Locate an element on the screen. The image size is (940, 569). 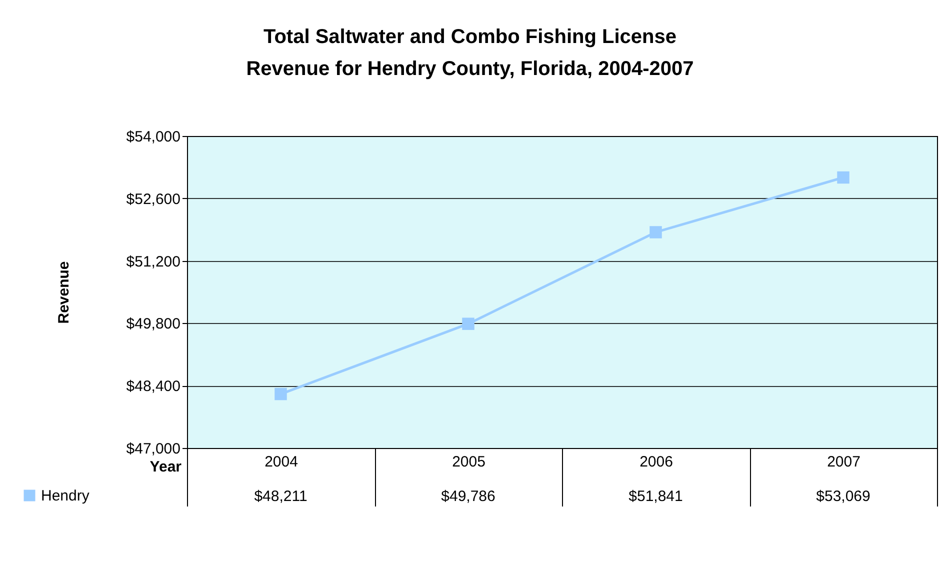
x-tick-label: 2007 is located at coordinates (843, 462).